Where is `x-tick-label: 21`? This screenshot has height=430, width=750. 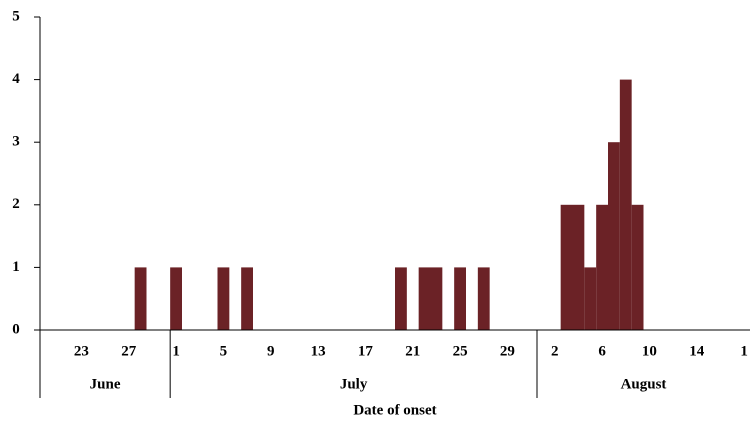 x-tick-label: 21 is located at coordinates (412, 351).